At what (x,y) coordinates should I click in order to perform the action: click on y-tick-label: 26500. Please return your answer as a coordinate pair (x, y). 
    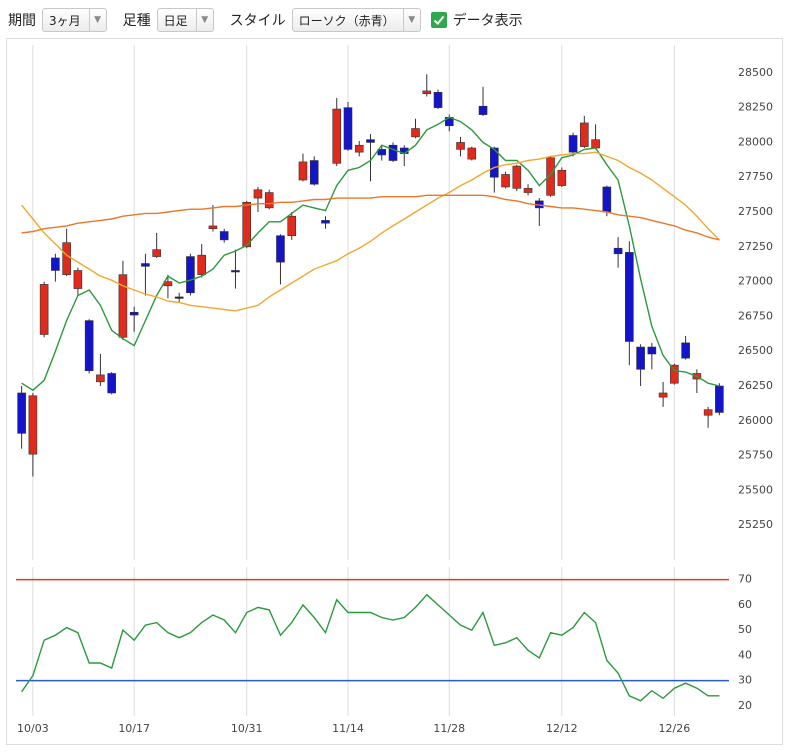
    Looking at the image, I should click on (755, 350).